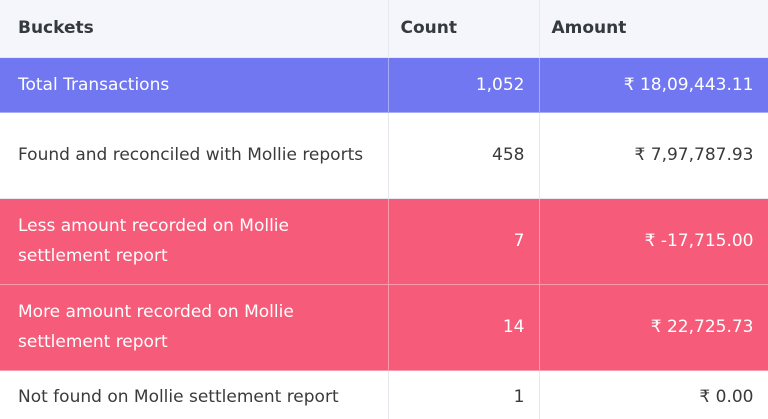  Describe the element at coordinates (653, 29) in the screenshot. I see `header-amount: Amount` at that location.